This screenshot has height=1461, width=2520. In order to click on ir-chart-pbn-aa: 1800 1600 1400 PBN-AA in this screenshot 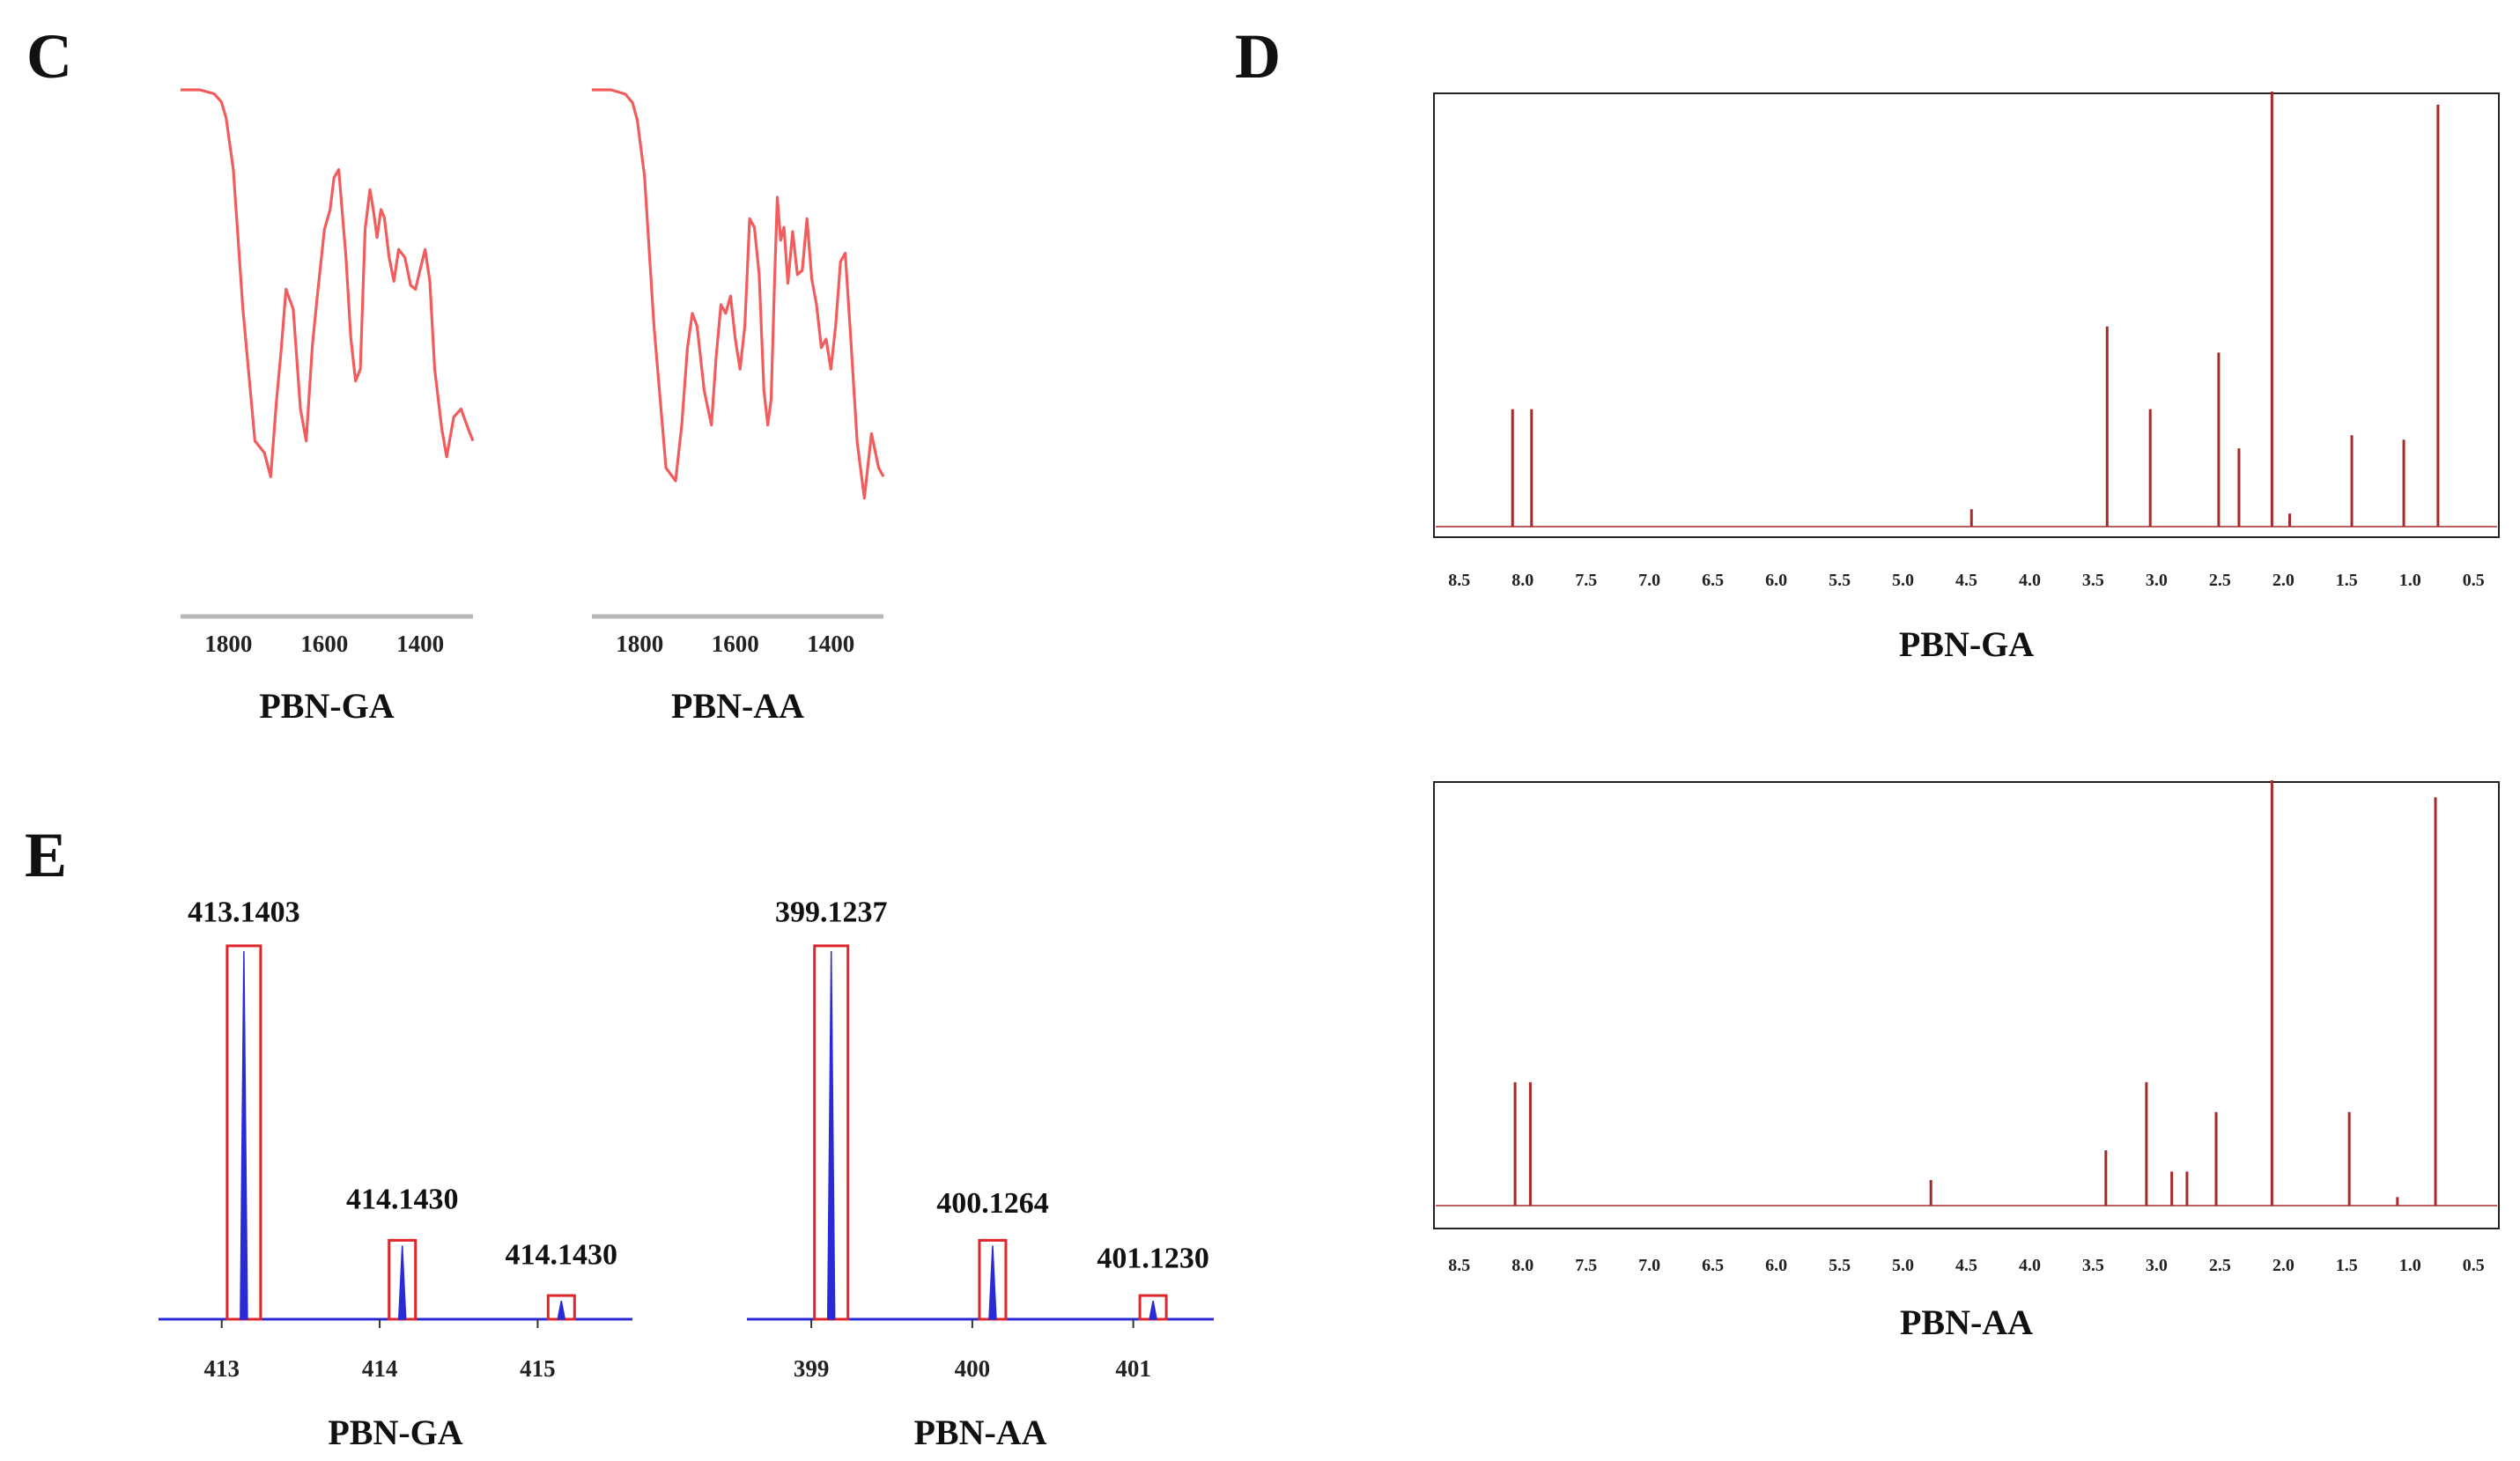, I will do `click(738, 407)`.